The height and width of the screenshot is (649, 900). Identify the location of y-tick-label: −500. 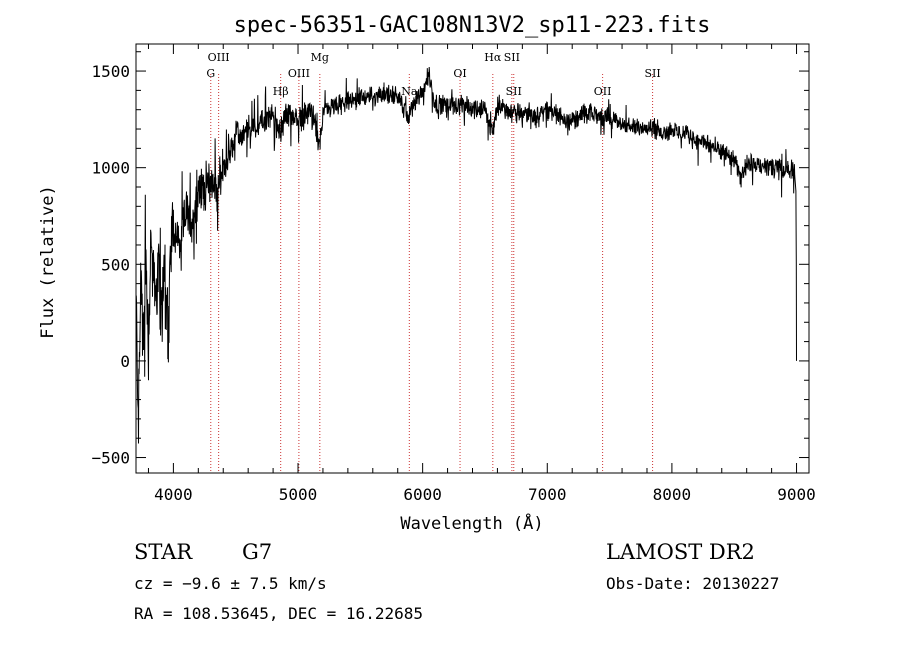
(110, 458).